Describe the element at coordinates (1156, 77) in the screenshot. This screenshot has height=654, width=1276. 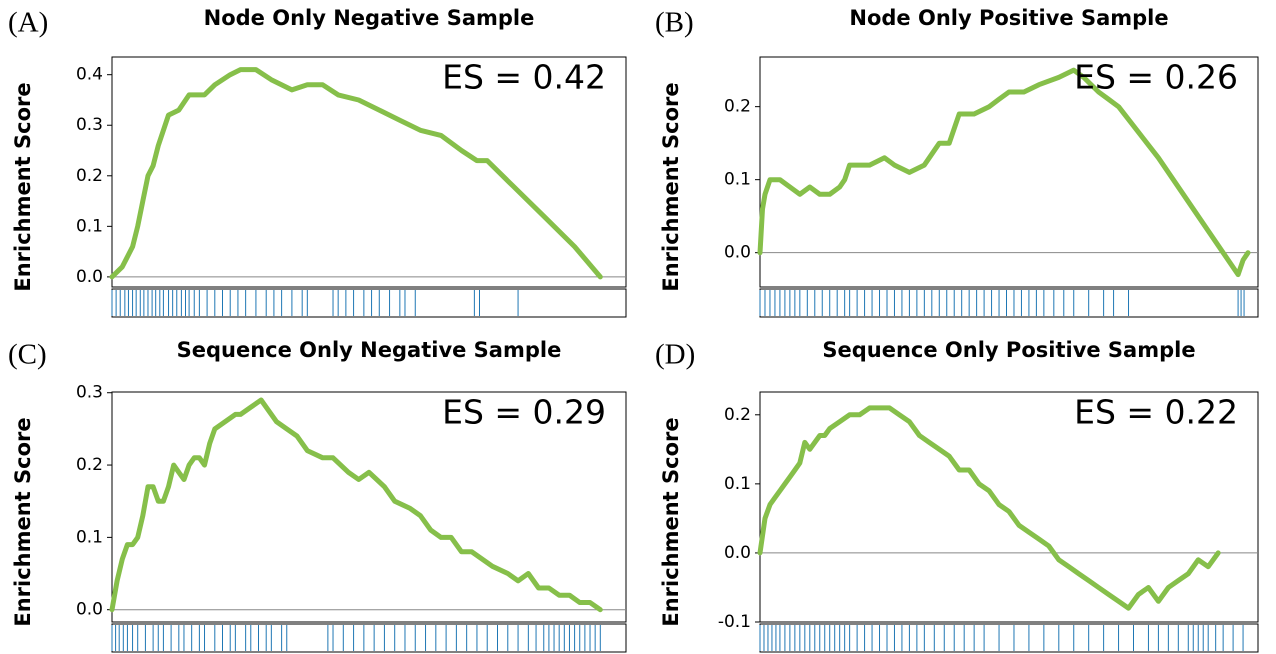
I see `es-annotation: ES = 0.26` at that location.